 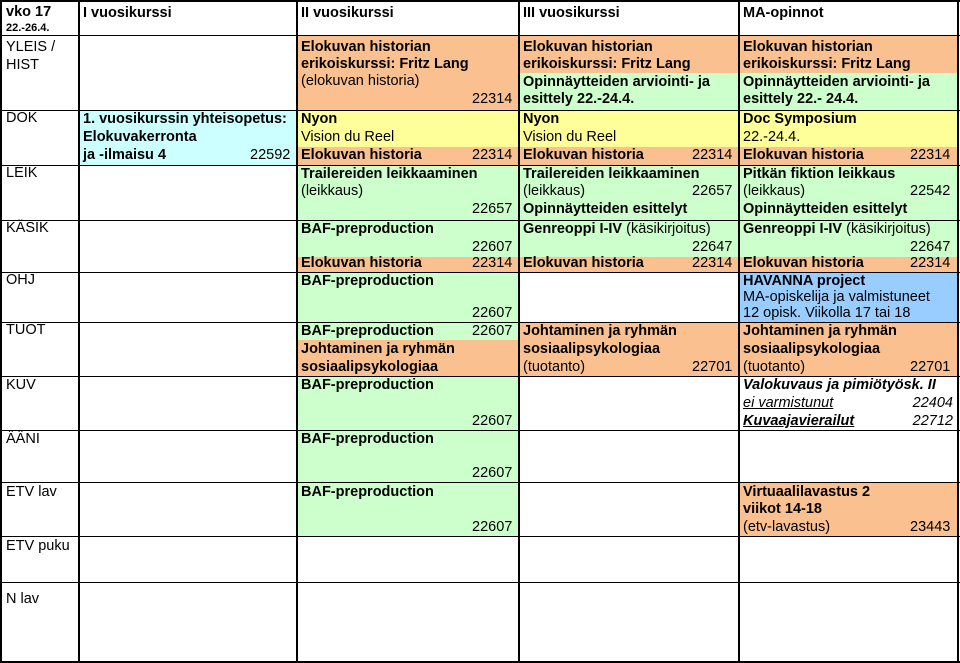 I want to click on col3-leik-code: 22657, so click(x=712, y=191).